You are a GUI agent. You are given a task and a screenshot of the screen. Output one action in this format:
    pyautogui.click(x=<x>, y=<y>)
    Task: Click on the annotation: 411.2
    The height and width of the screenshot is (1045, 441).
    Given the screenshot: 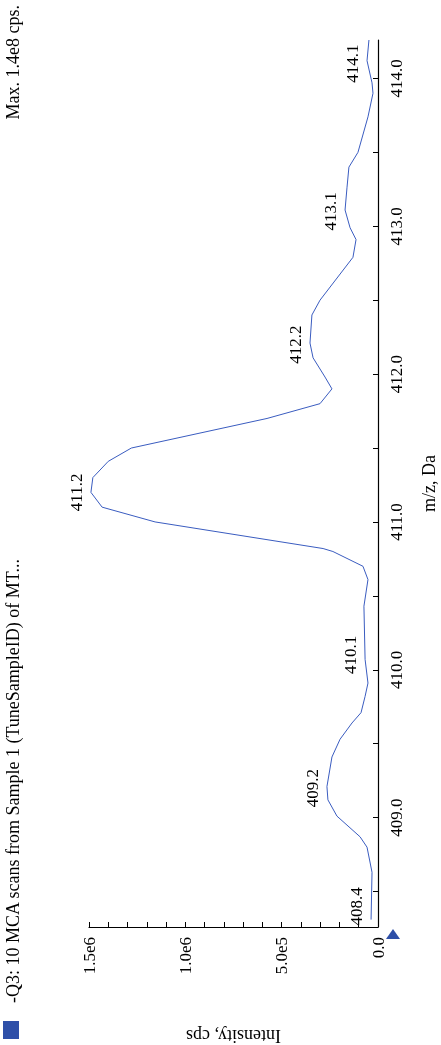 What is the action you would take?
    pyautogui.click(x=76, y=492)
    